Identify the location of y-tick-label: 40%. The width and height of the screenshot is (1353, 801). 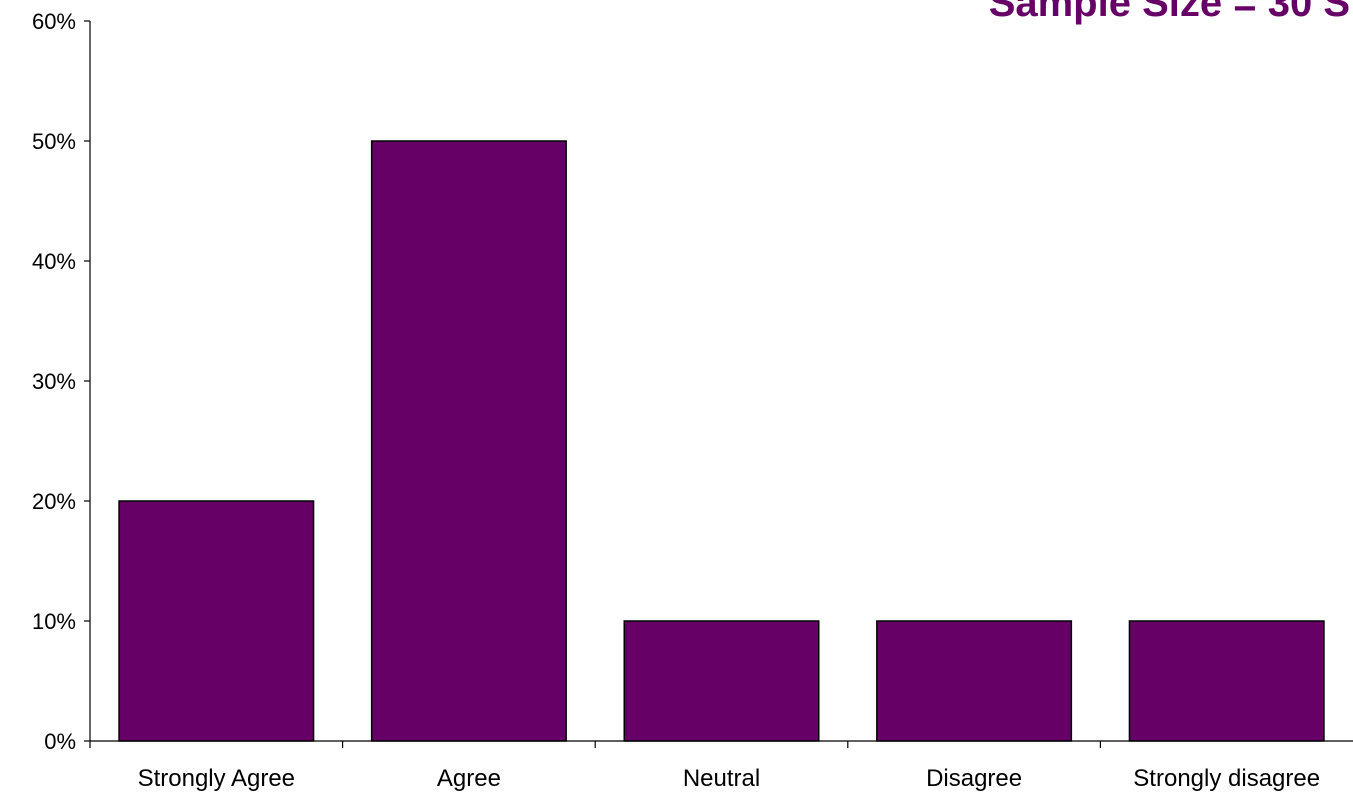
(54, 261).